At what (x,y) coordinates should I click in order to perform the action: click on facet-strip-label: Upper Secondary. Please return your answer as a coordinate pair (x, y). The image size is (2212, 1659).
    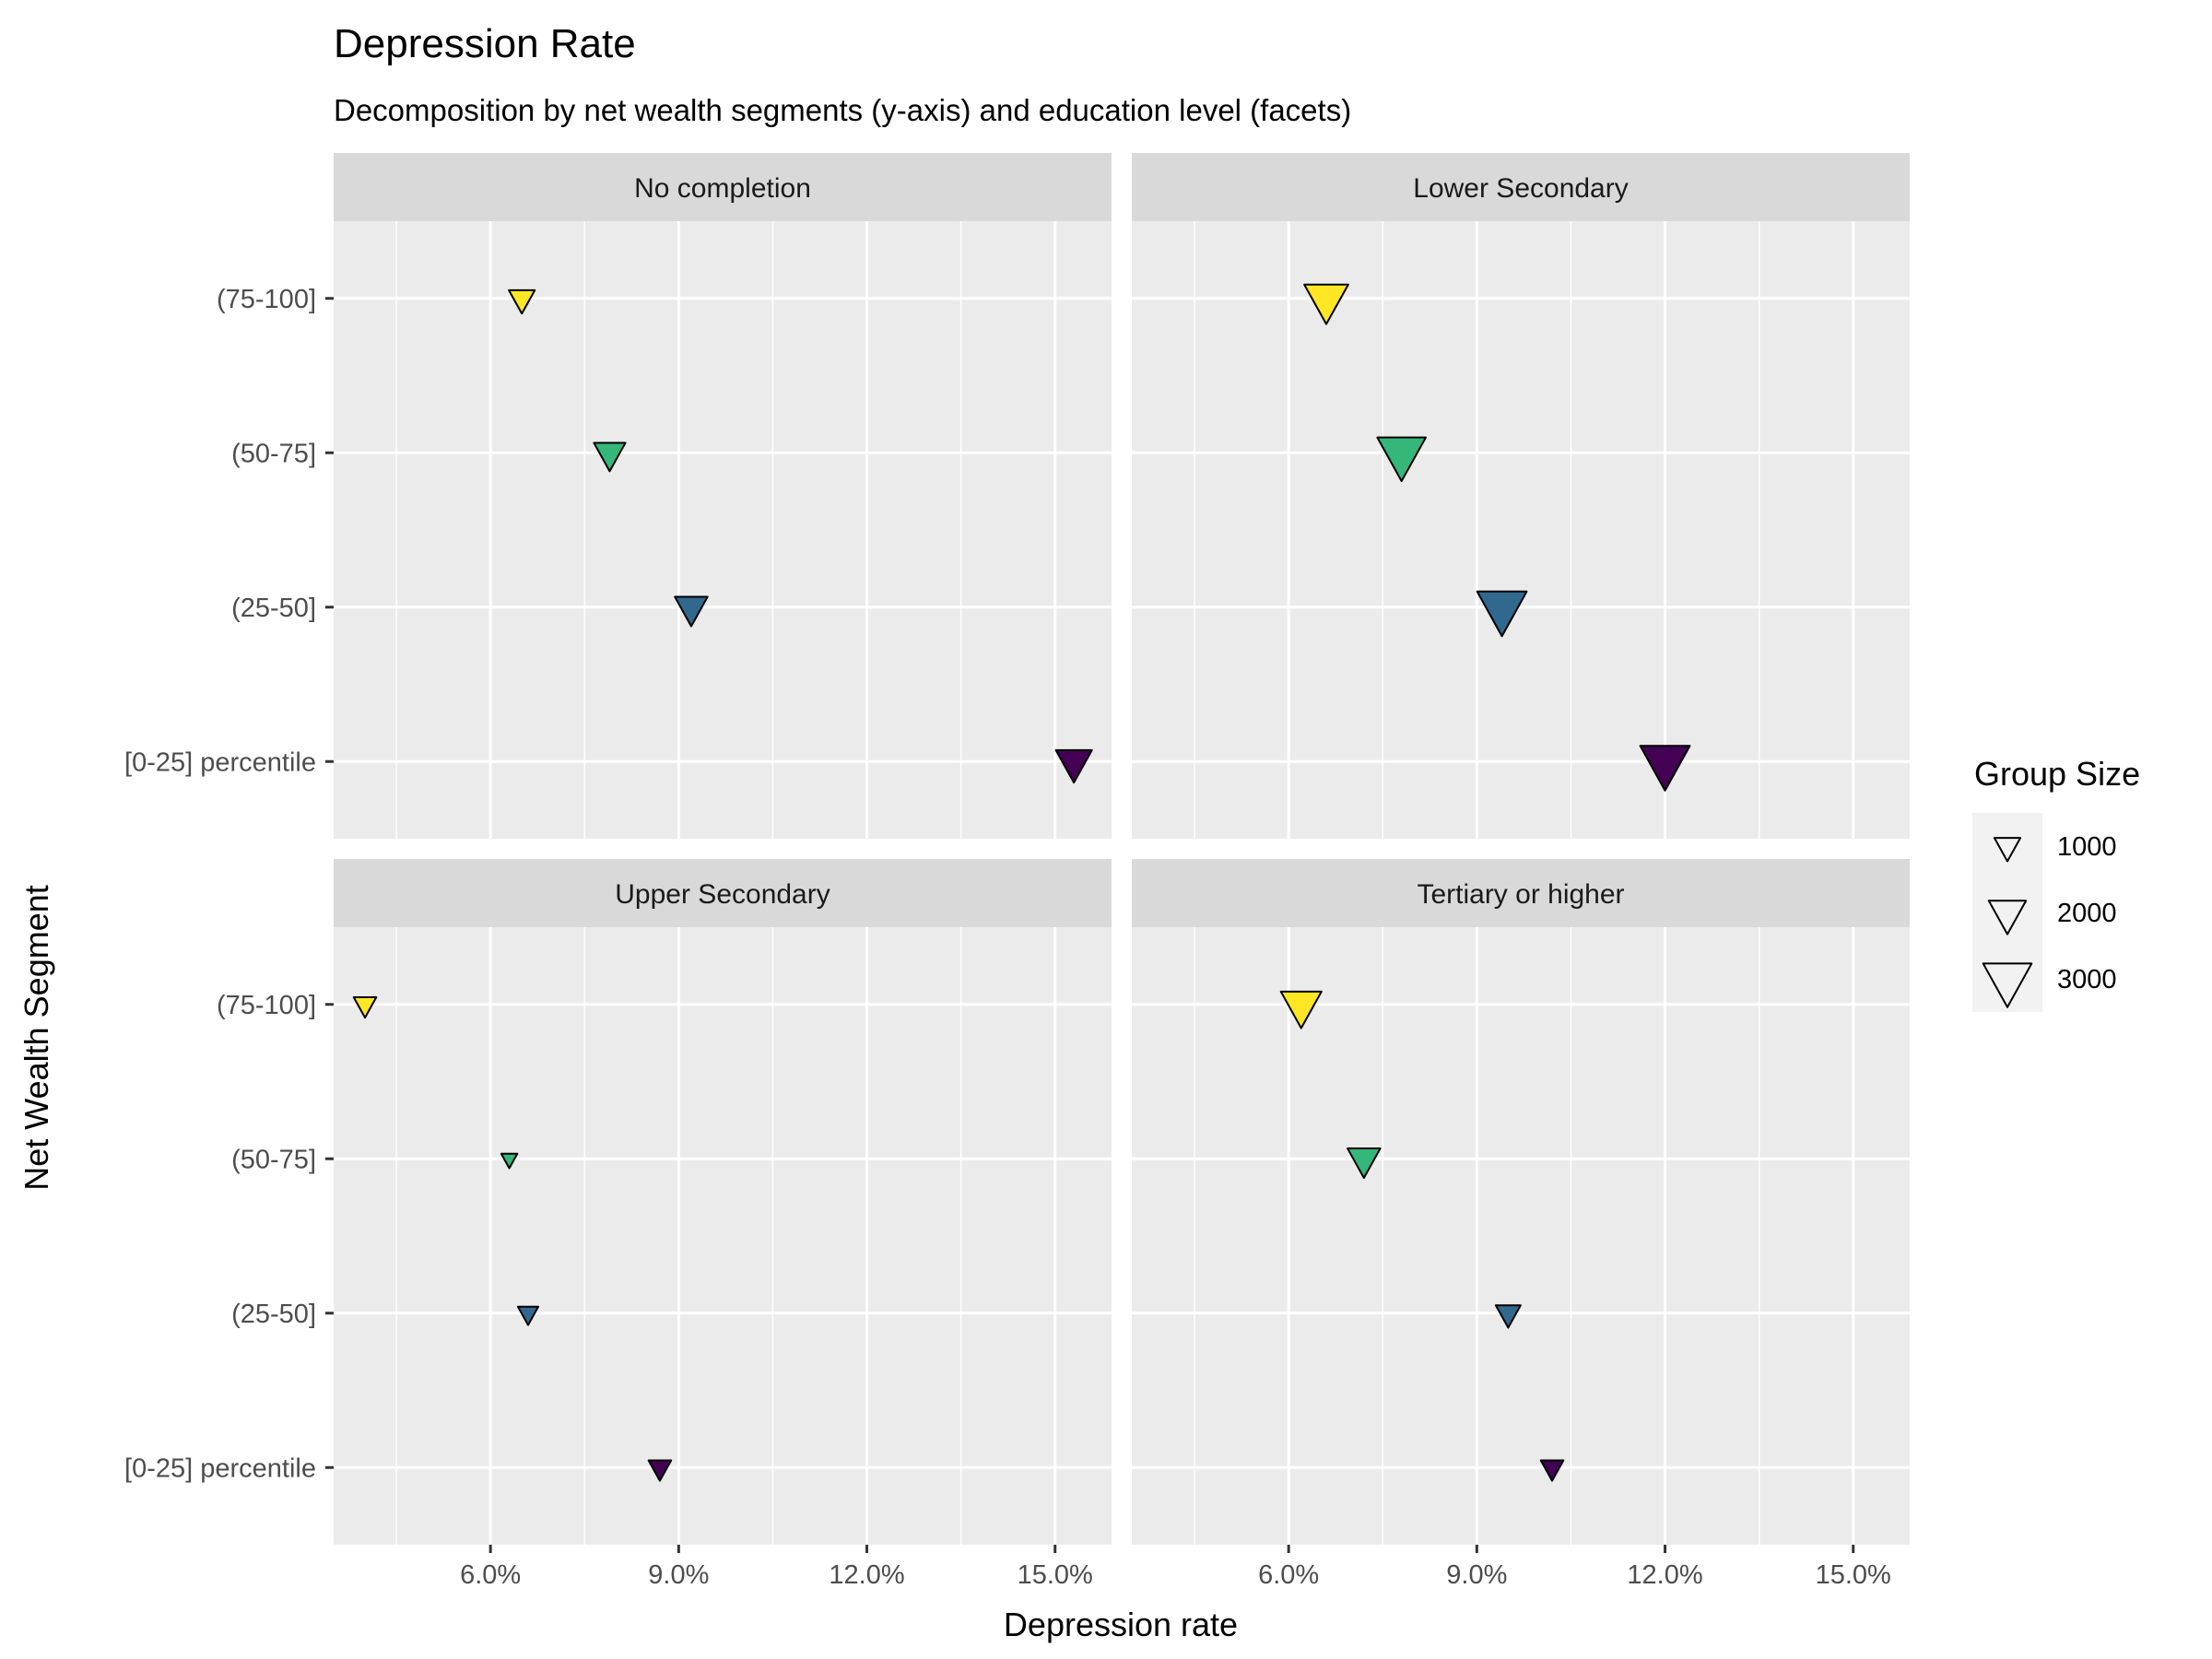
    Looking at the image, I should click on (722, 894).